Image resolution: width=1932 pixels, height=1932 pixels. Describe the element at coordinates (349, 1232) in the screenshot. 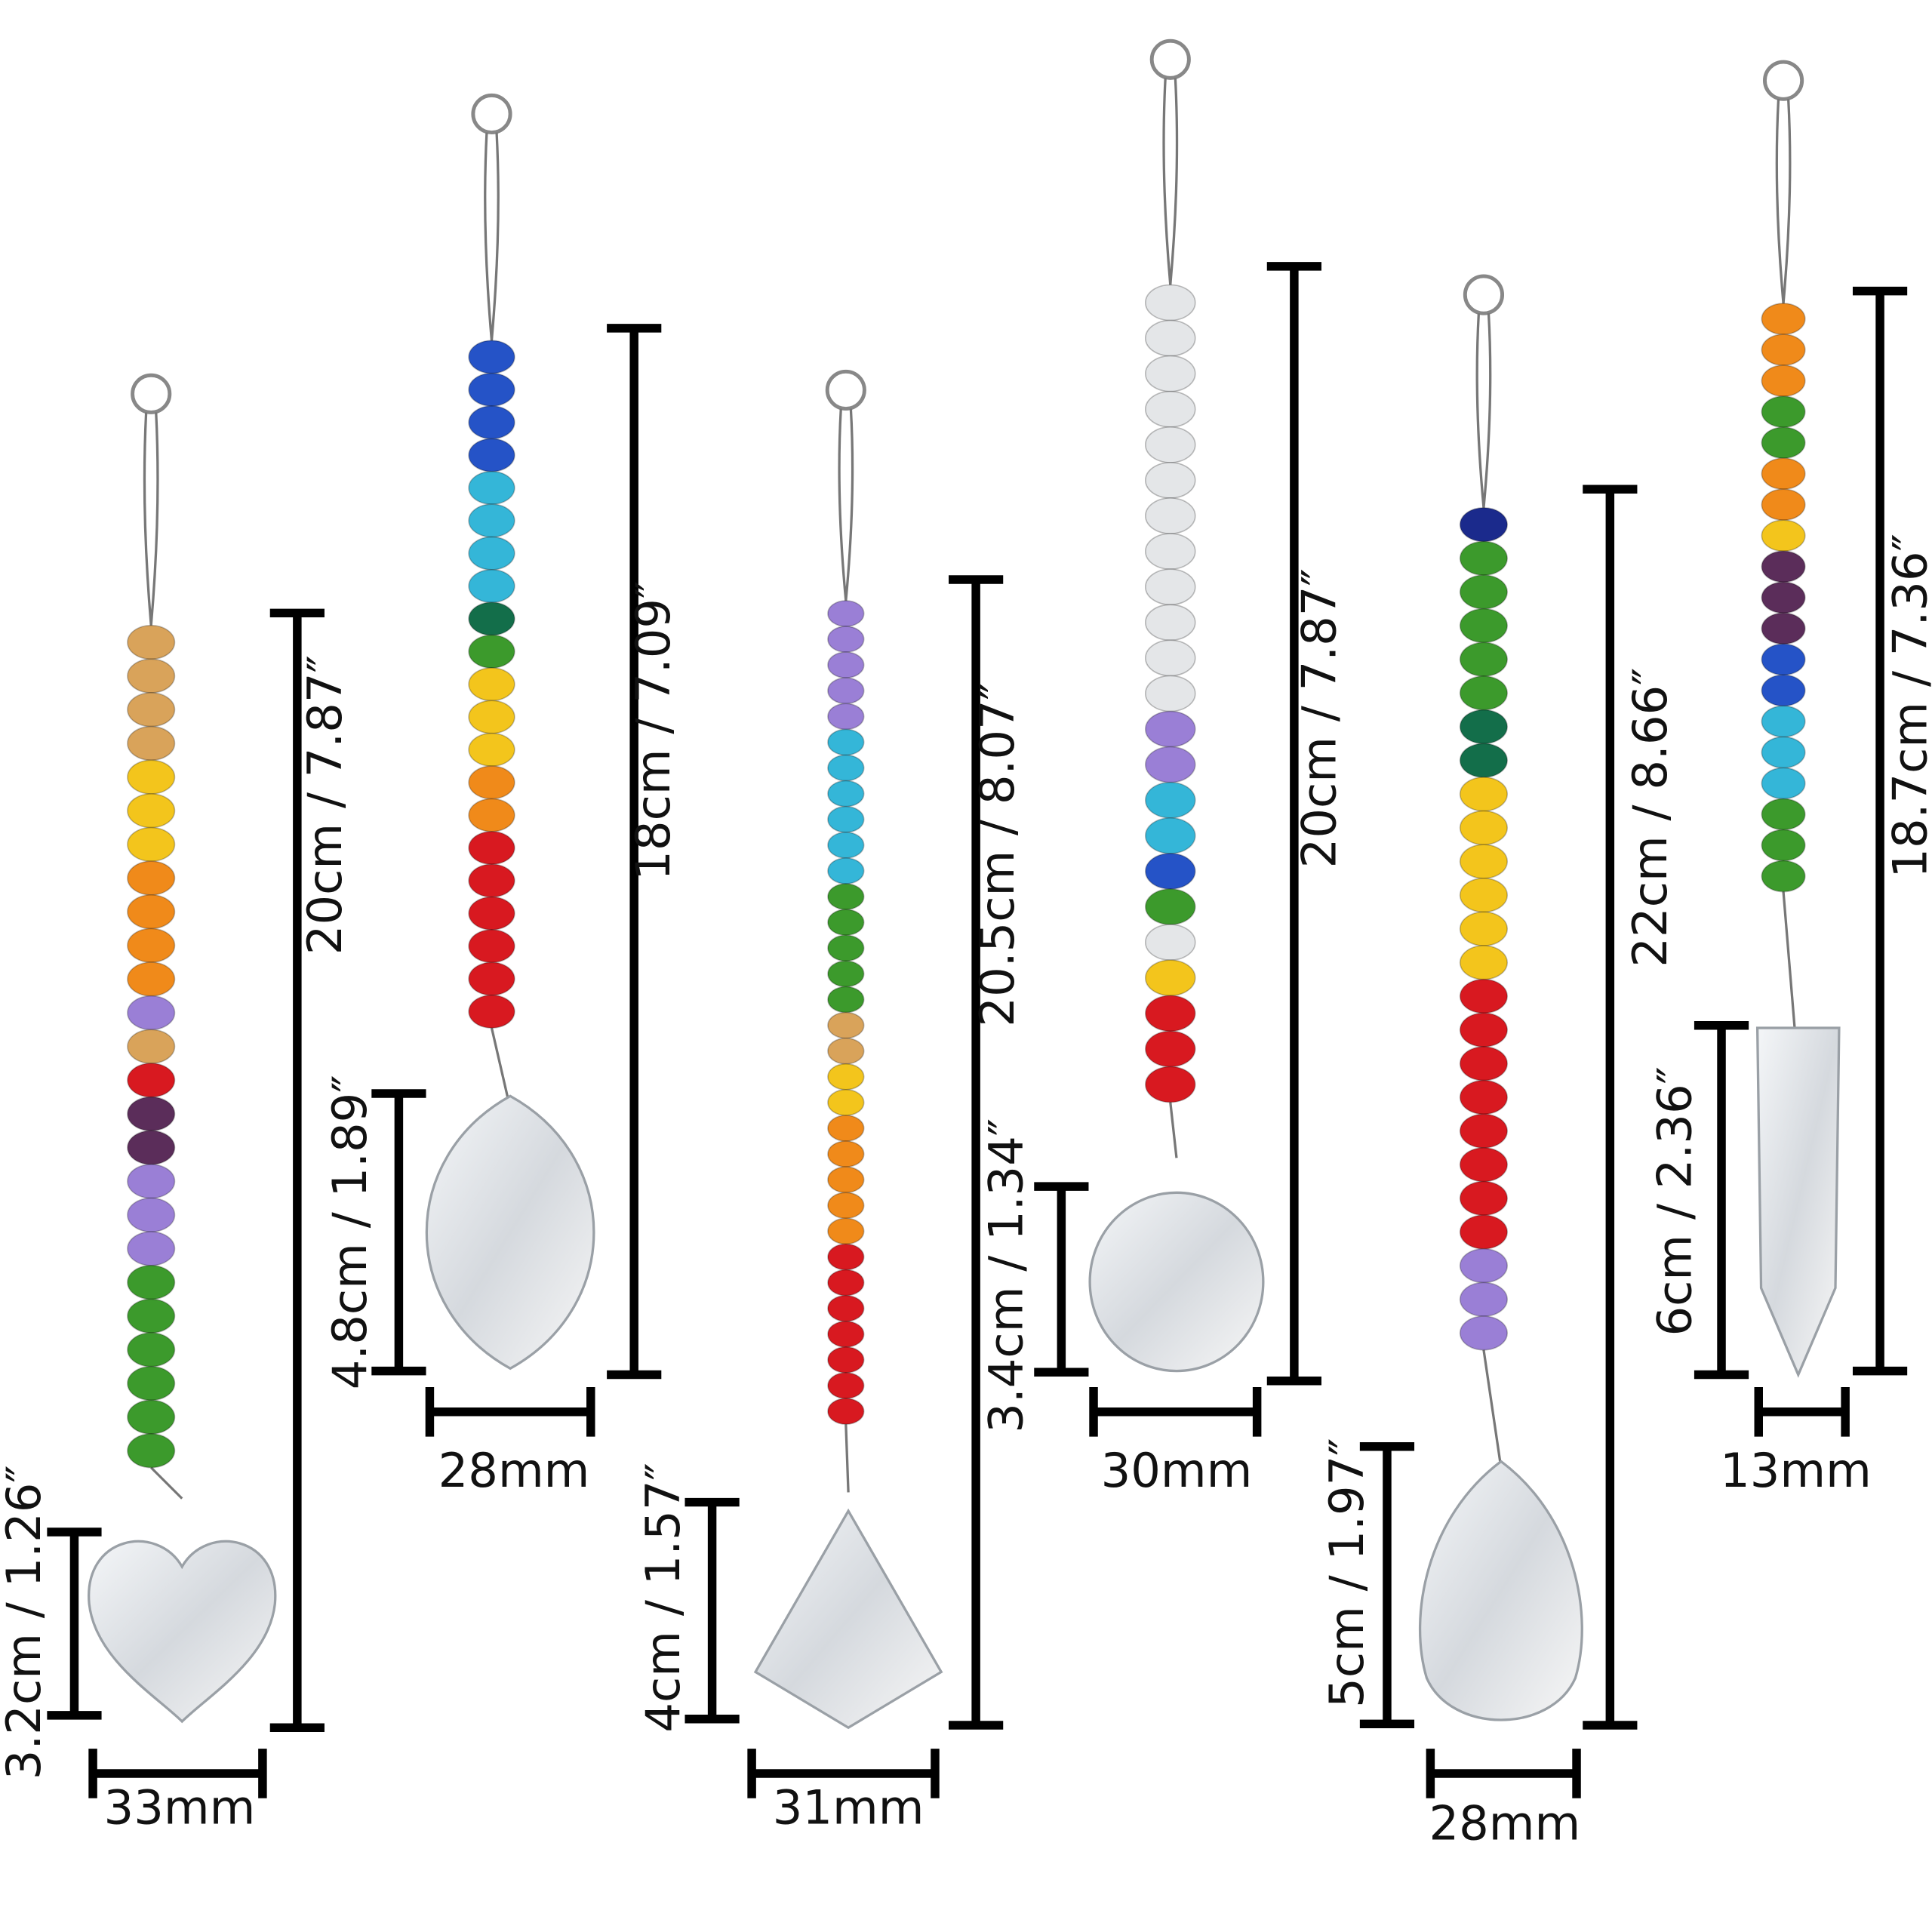

I see `pendant-height-label: 4.8cm / 1.89″` at that location.